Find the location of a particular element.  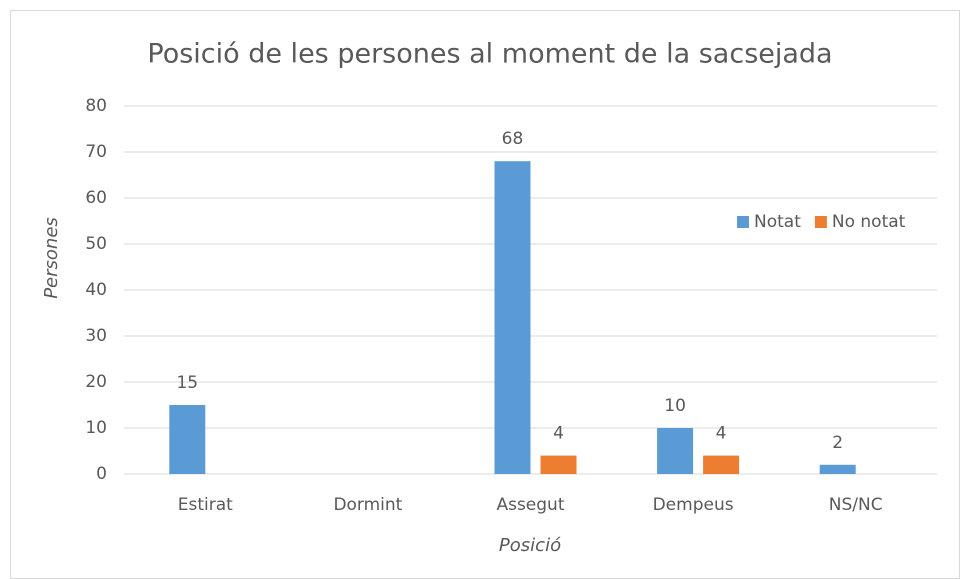

y-tick-label: 20 is located at coordinates (96, 382).